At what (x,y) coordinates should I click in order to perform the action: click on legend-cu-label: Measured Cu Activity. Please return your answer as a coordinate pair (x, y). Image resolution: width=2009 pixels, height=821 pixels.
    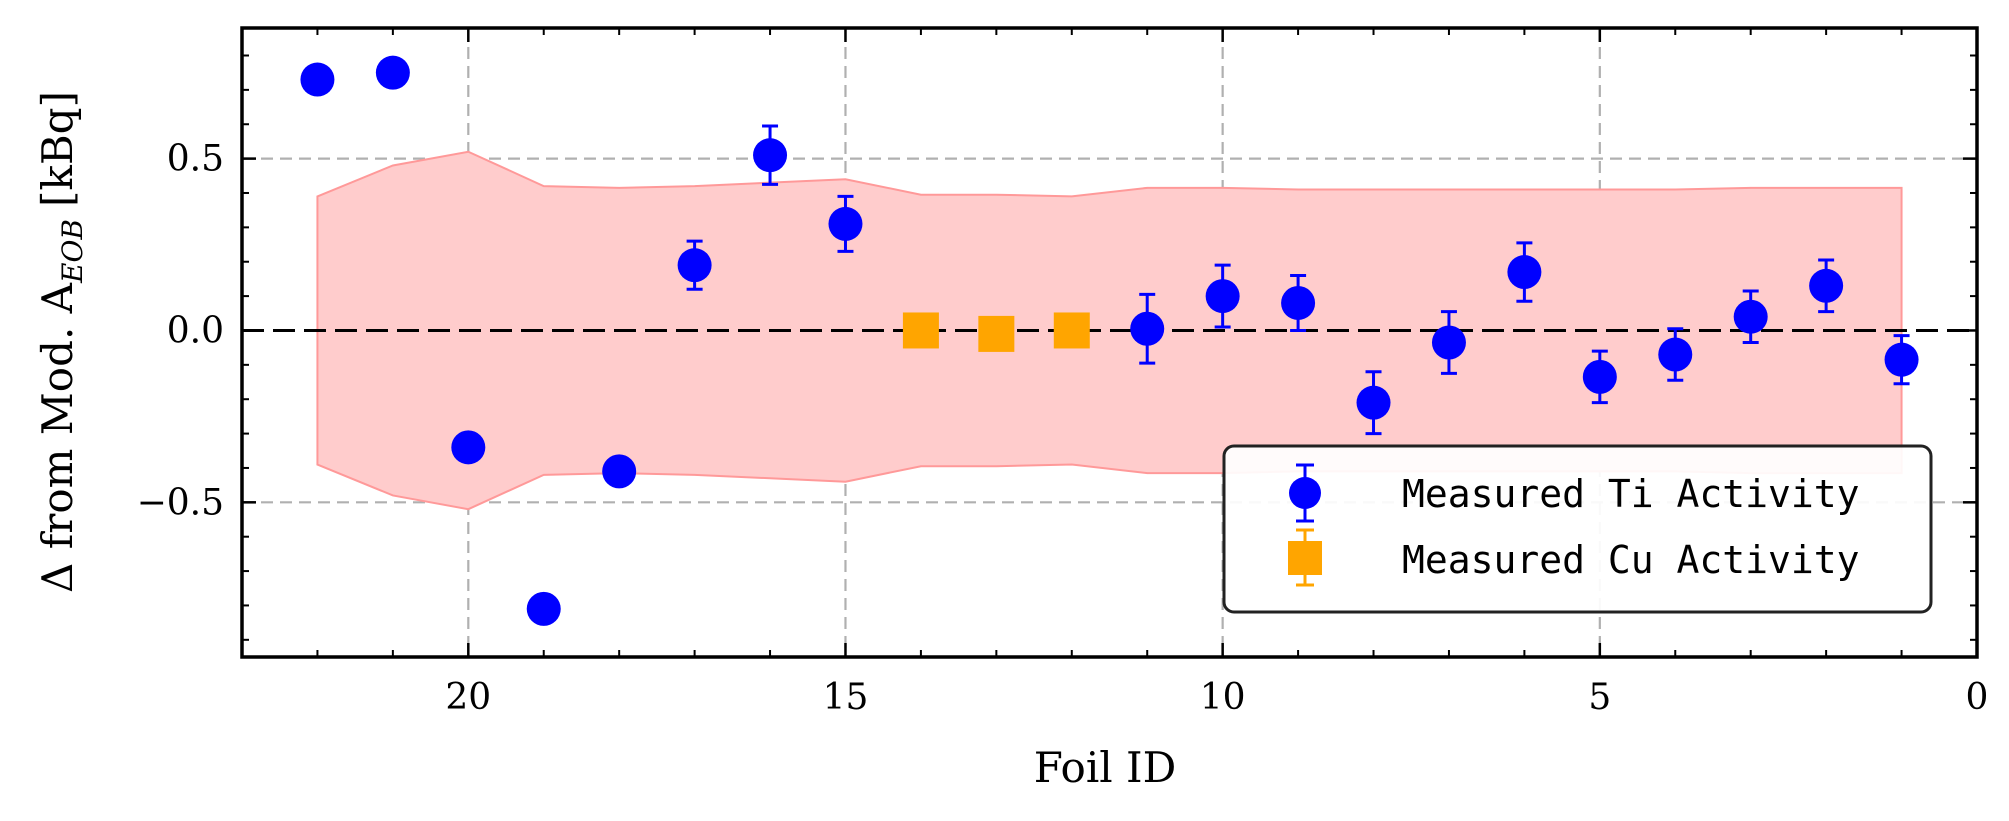
    Looking at the image, I should click on (1631, 560).